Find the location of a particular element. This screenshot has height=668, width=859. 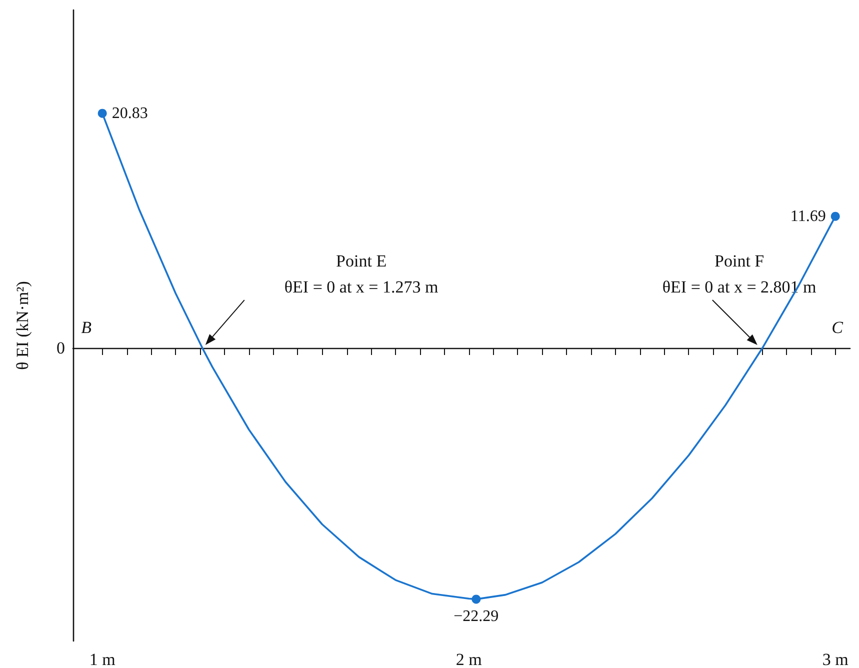

x-tick-label: 1 m is located at coordinates (102, 659).